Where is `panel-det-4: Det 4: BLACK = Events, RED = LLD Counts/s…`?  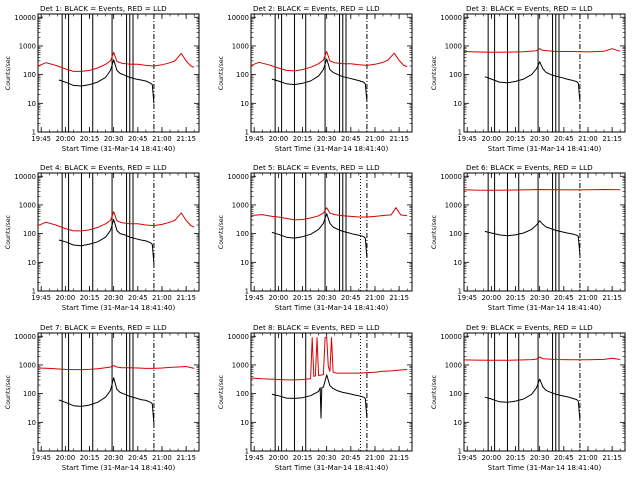 panel-det-4: Det 4: BLACK = Events, RED = LLD Counts/s… is located at coordinates (102, 237).